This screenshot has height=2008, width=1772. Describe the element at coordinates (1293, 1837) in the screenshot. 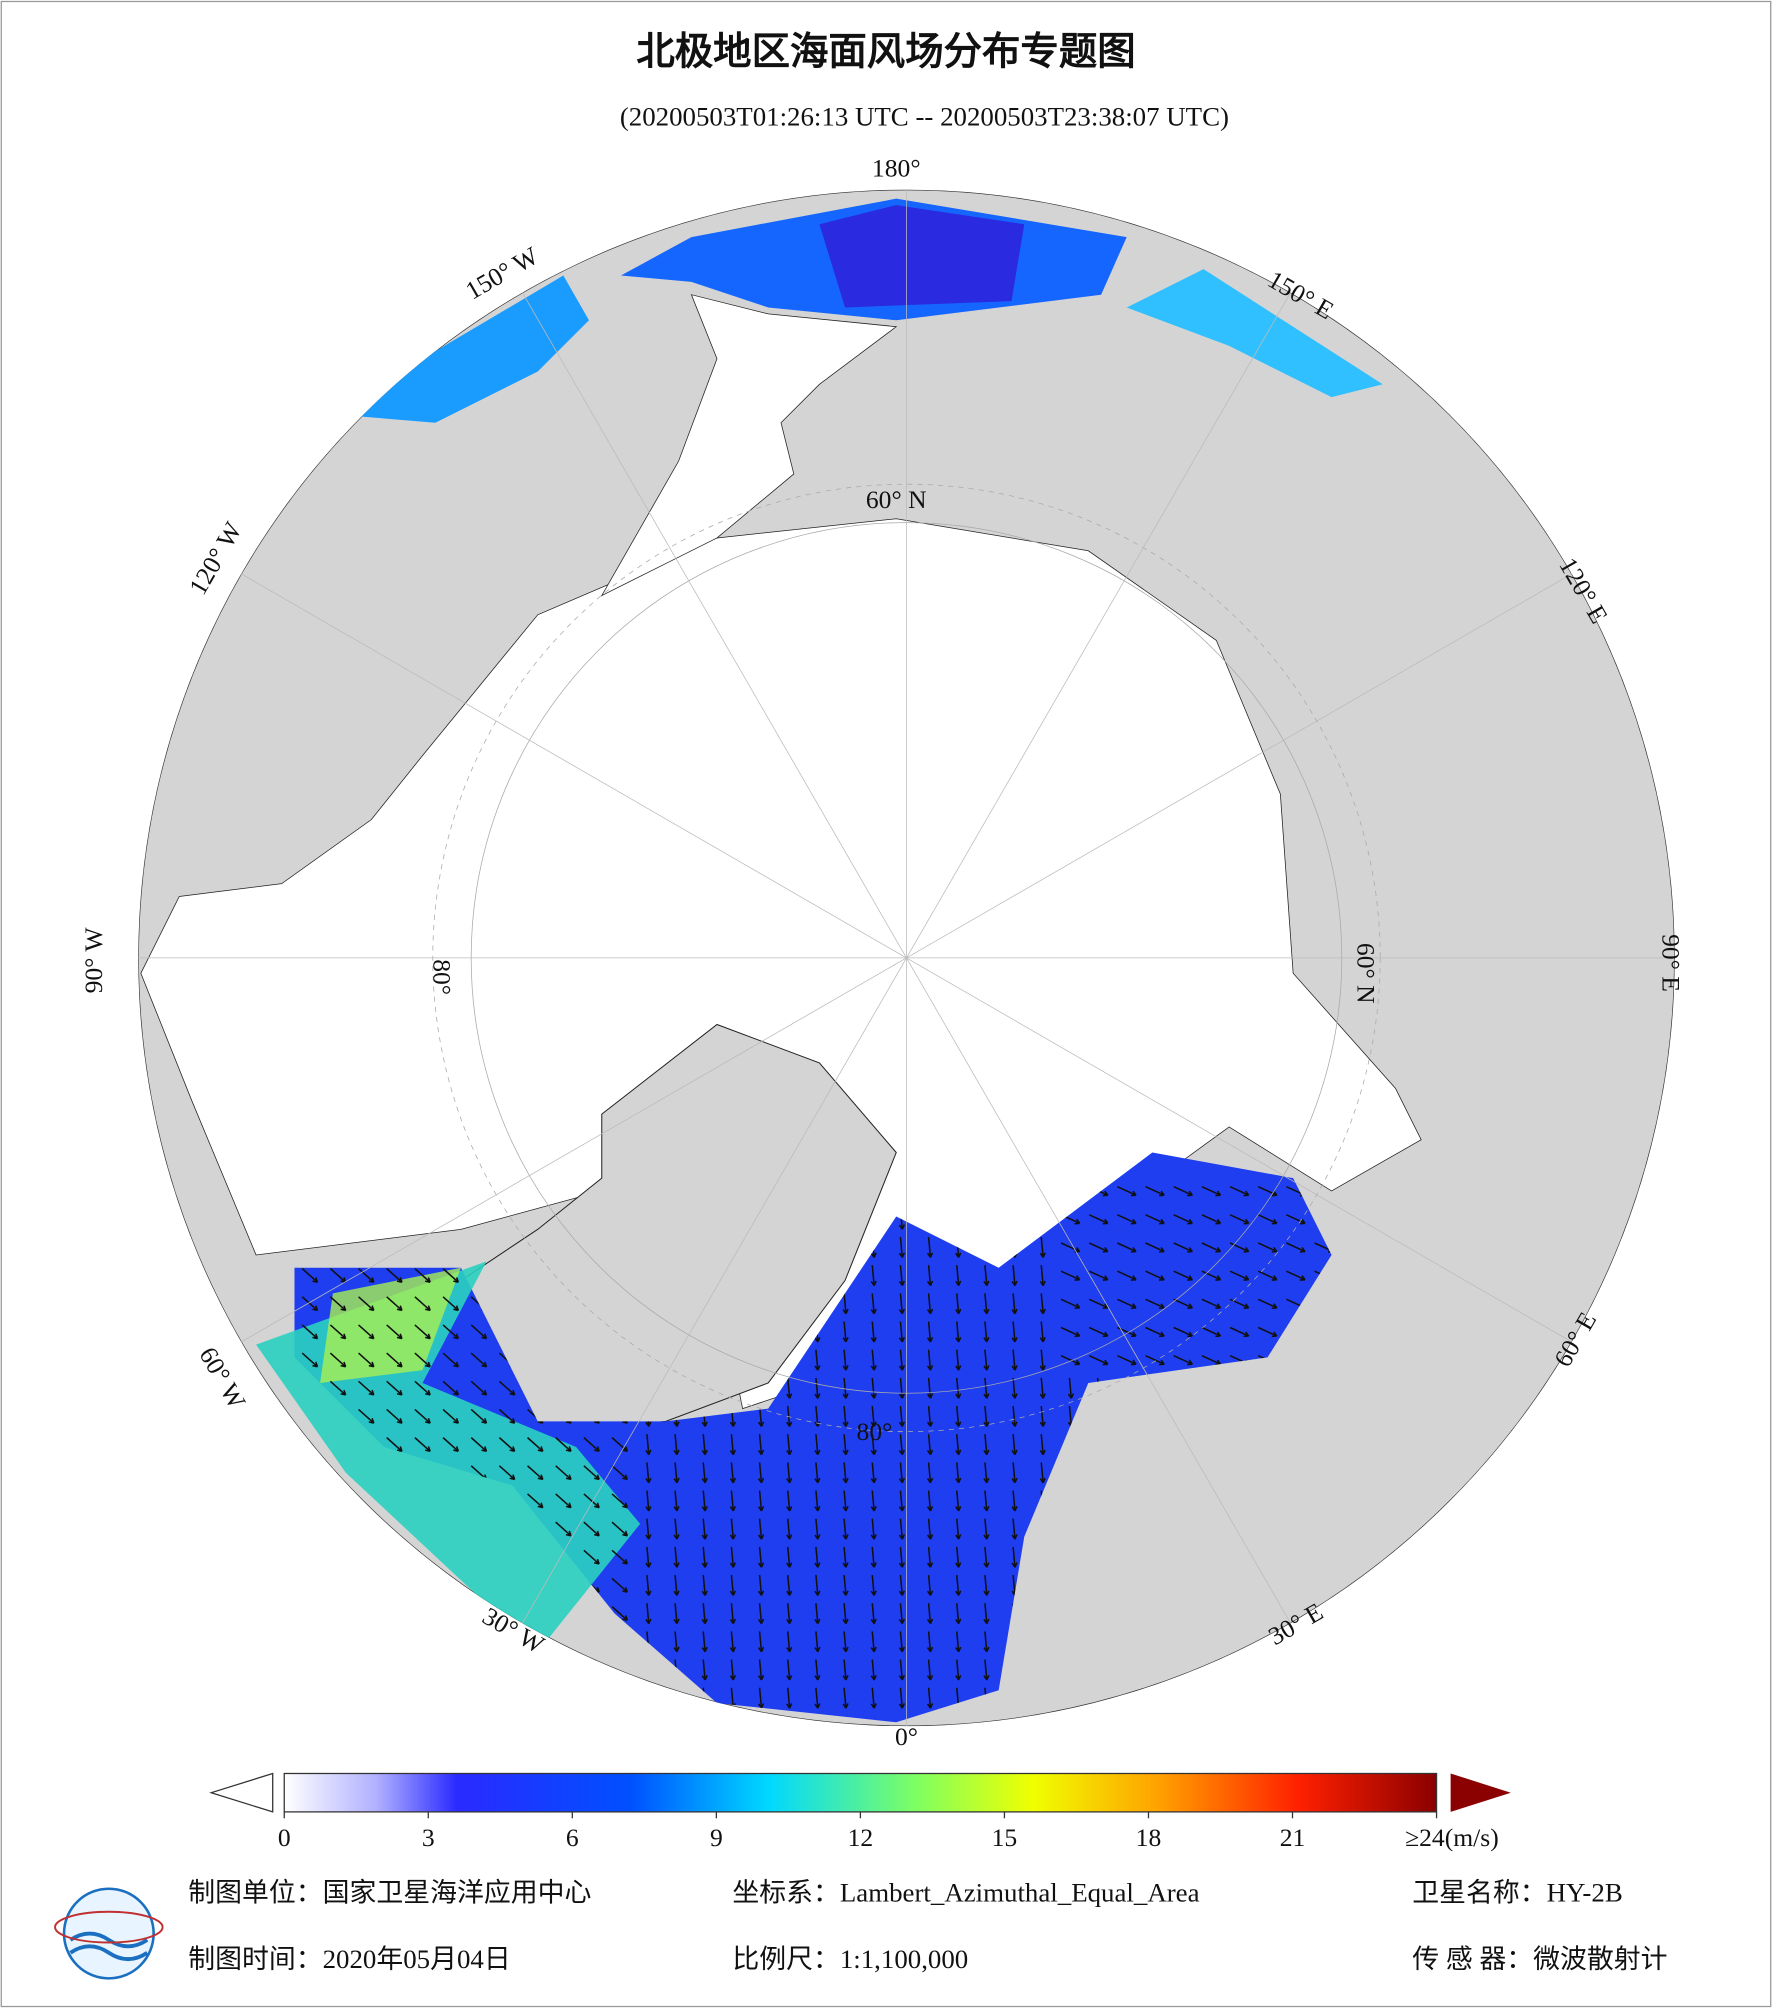

I see `colorbar-tick-label: 21` at that location.